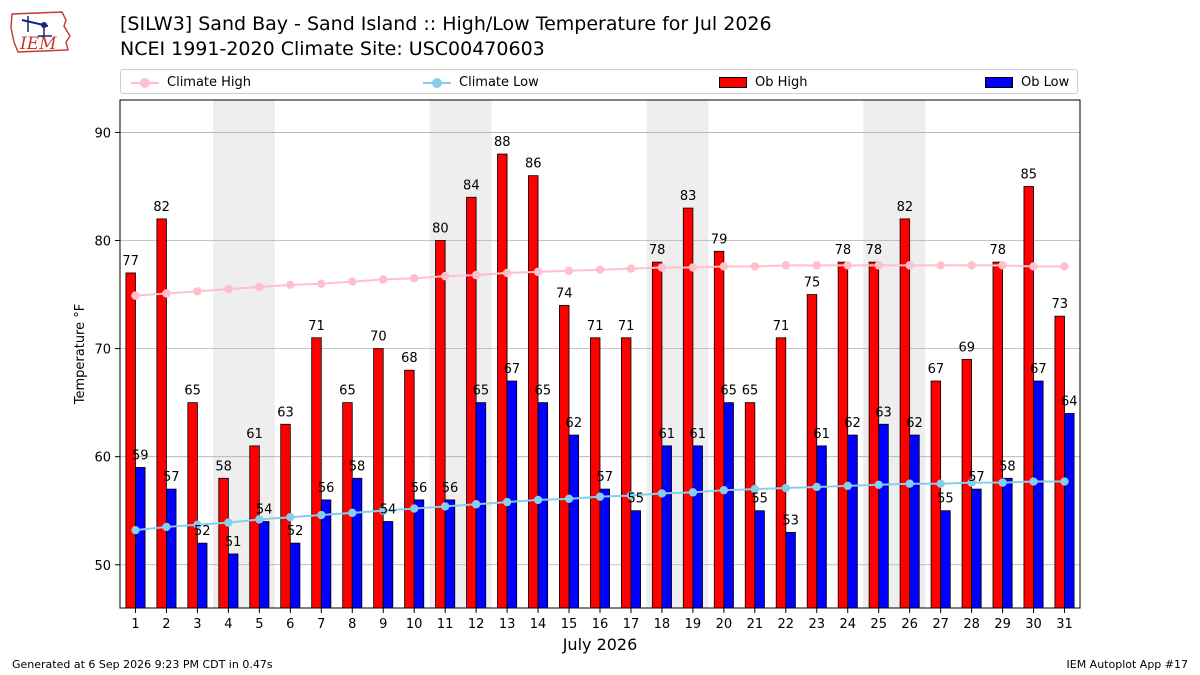 The width and height of the screenshot is (1200, 675). I want to click on data-label-ob-low-day-26: 62, so click(914, 423).